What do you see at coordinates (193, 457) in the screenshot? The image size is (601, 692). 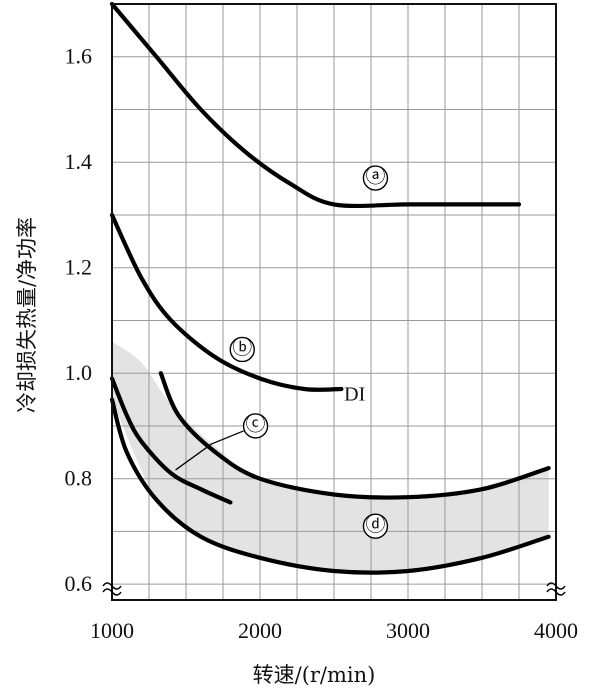 I see `leader-line-to-d-curve` at bounding box center [193, 457].